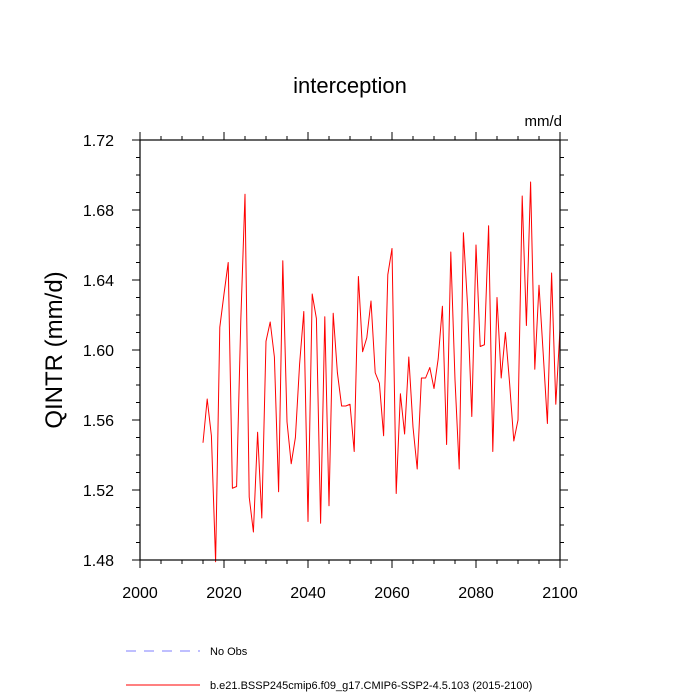  What do you see at coordinates (229, 652) in the screenshot?
I see `legend-label-no-obs: No Obs` at bounding box center [229, 652].